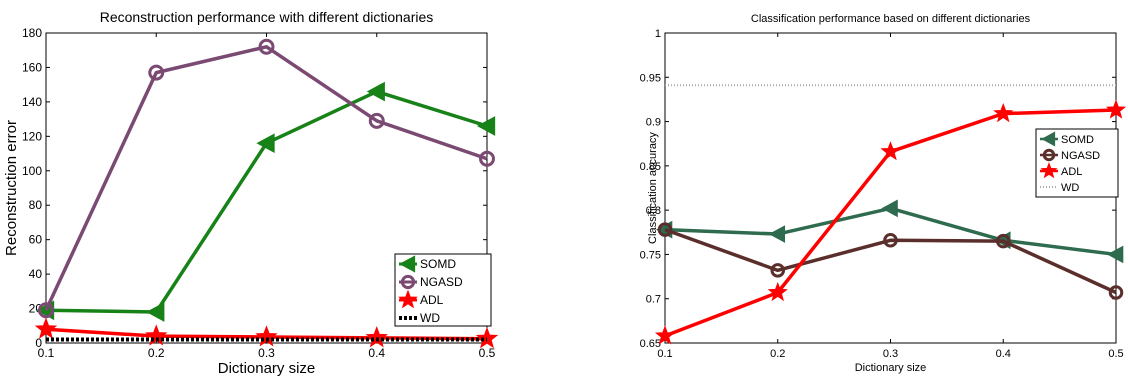 The width and height of the screenshot is (1128, 379). I want to click on y-tick-label: 1, so click(658, 34).